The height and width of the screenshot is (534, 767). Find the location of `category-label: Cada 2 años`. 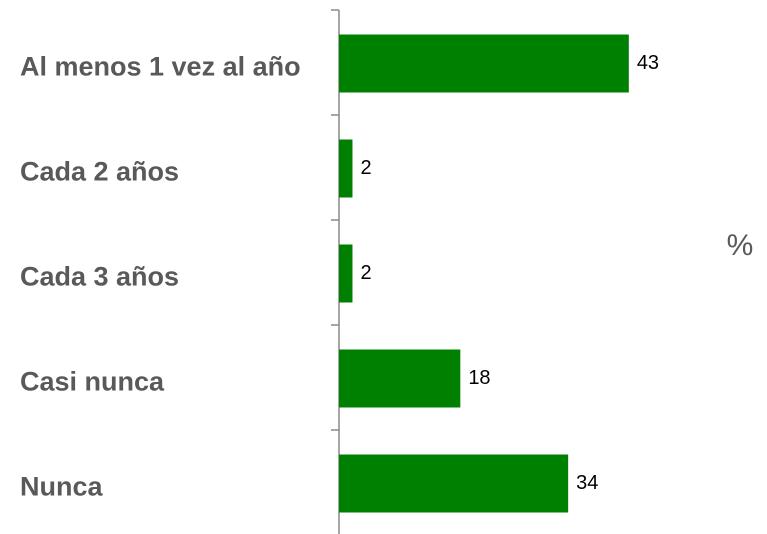

category-label: Cada 2 años is located at coordinates (99, 172).